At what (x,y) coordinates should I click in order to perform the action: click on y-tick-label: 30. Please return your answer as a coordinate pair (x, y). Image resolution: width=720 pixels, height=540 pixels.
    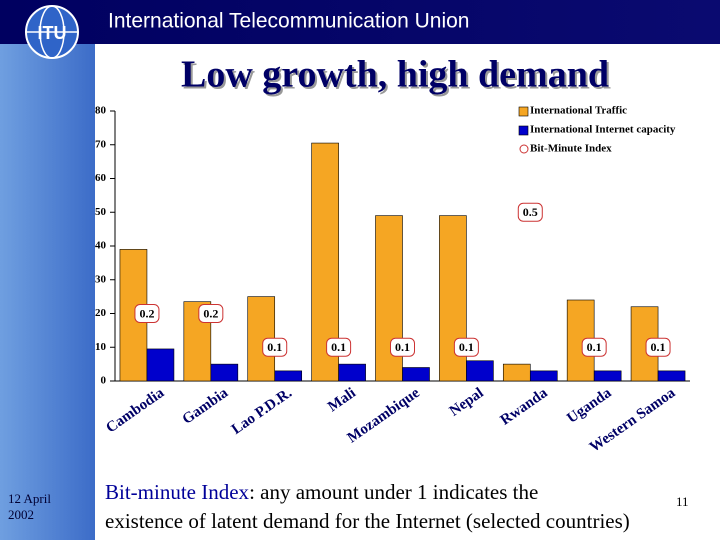
    Looking at the image, I should click on (101, 279).